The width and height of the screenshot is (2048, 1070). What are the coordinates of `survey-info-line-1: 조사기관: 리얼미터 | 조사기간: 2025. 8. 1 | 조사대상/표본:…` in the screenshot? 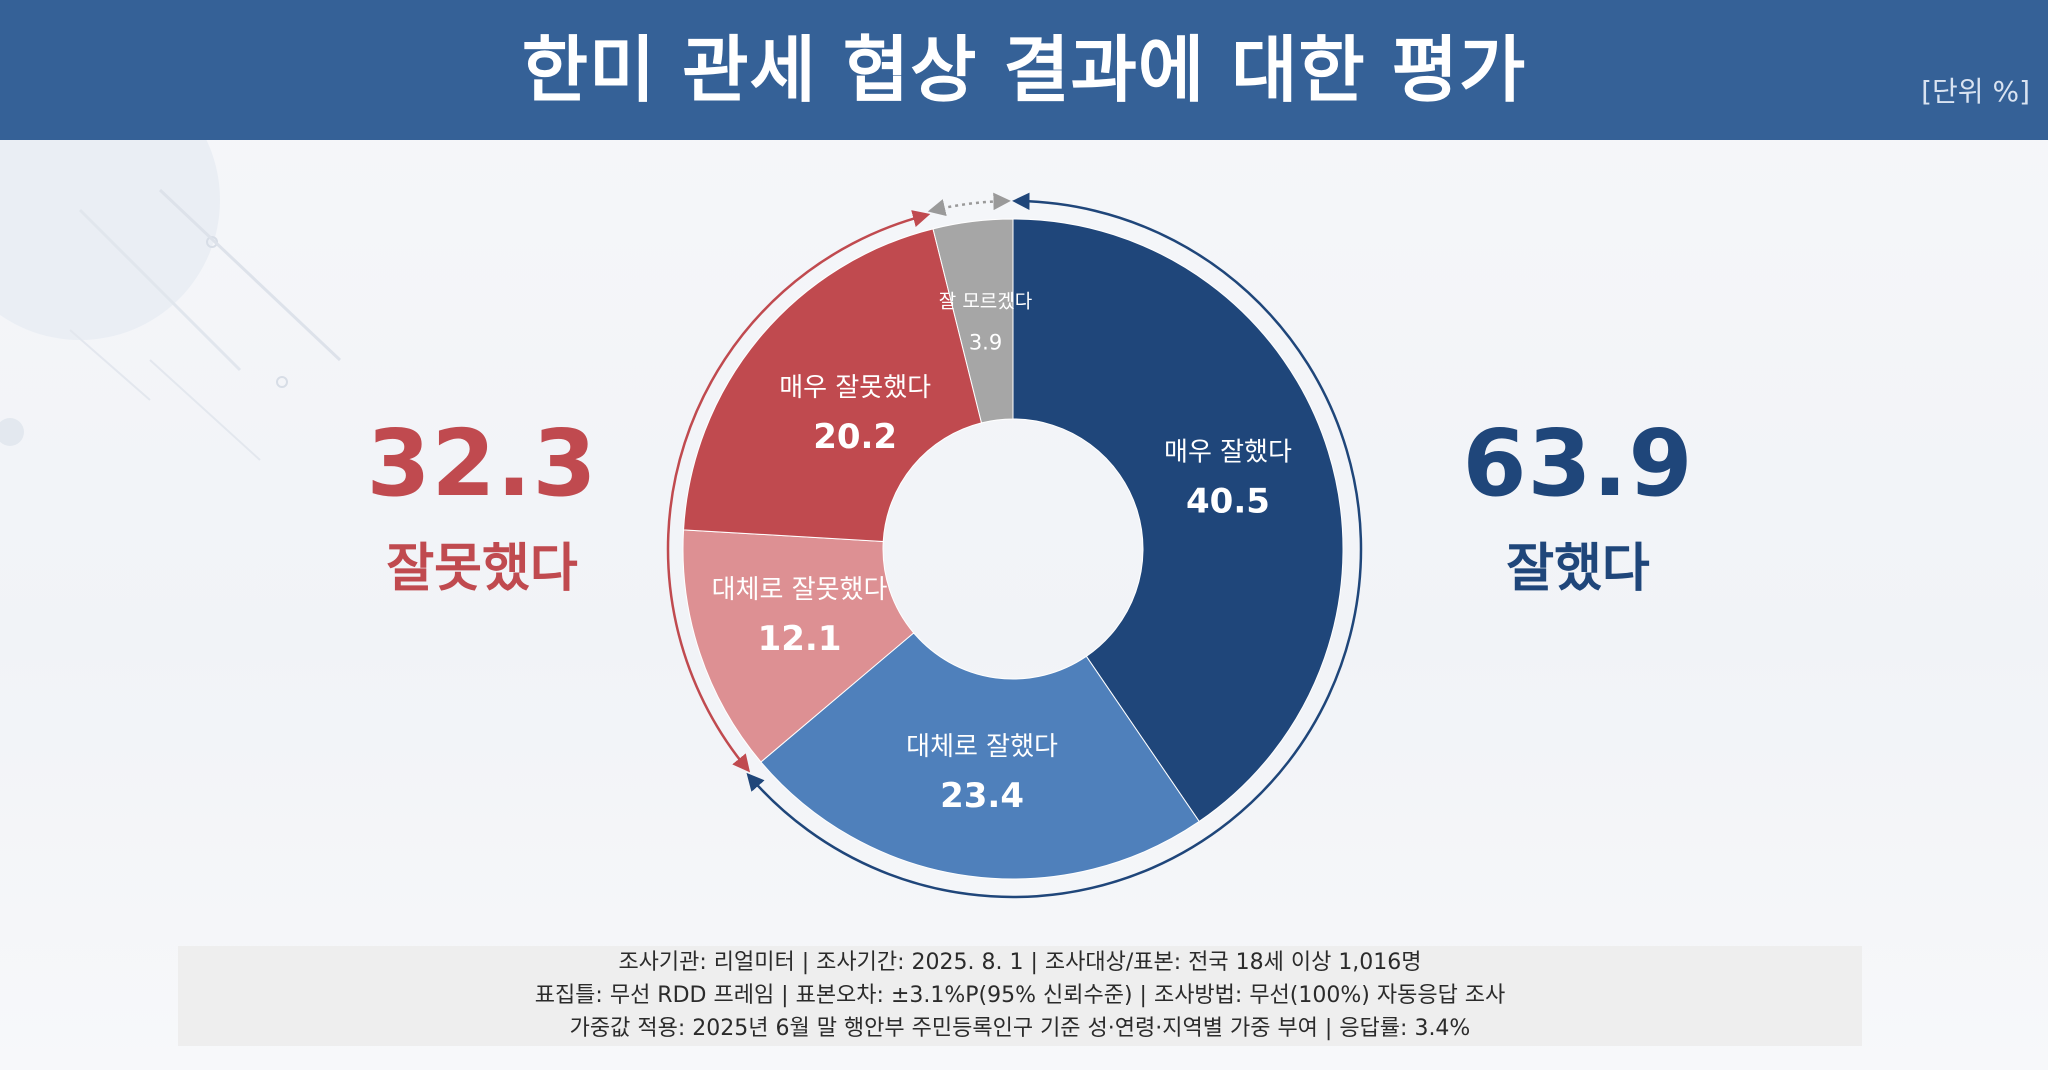 It's located at (1020, 962).